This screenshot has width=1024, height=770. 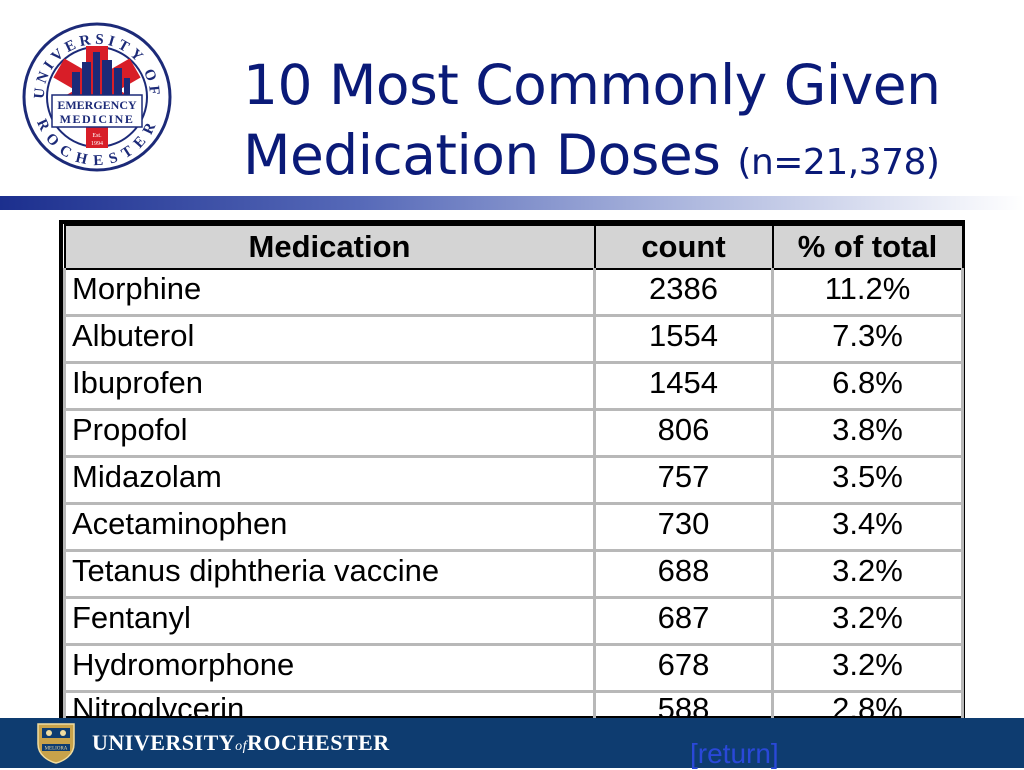 What do you see at coordinates (683, 247) in the screenshot?
I see `header-count: count` at bounding box center [683, 247].